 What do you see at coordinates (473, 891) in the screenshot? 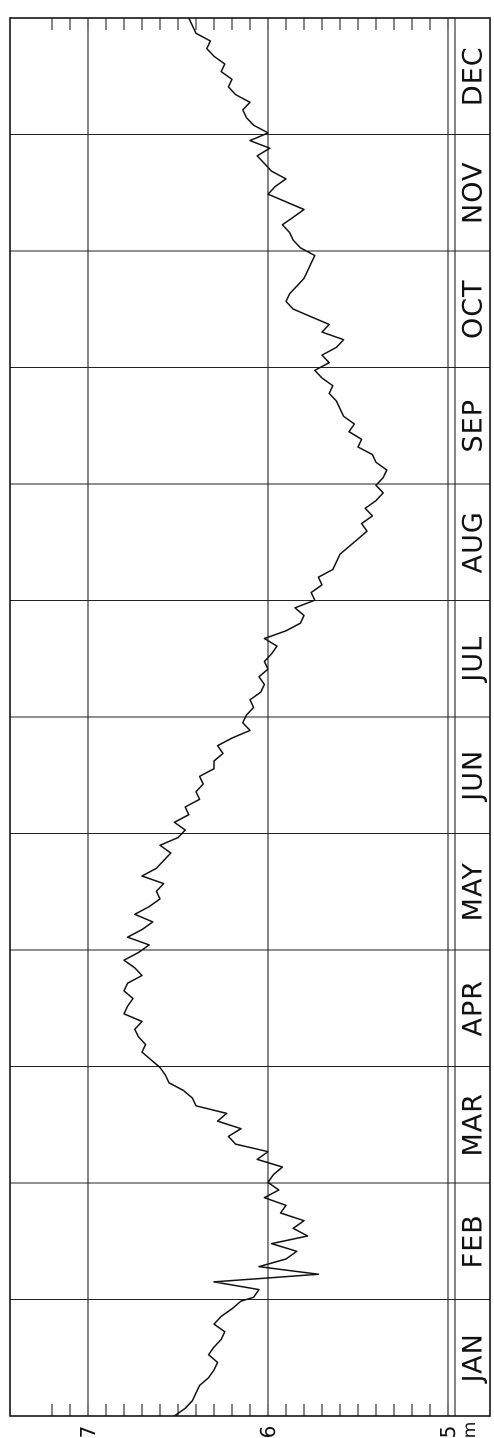
I see `month-label: MAY` at bounding box center [473, 891].